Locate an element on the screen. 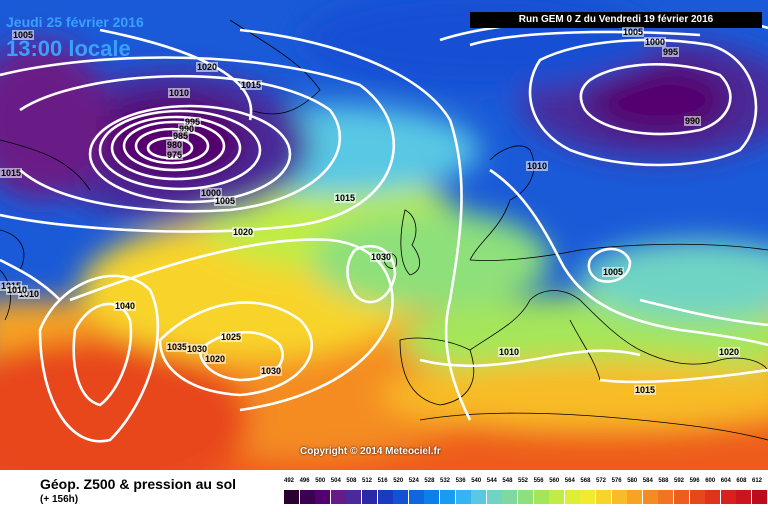 This screenshot has width=768, height=512. scale-tick-label: 520 is located at coordinates (398, 481).